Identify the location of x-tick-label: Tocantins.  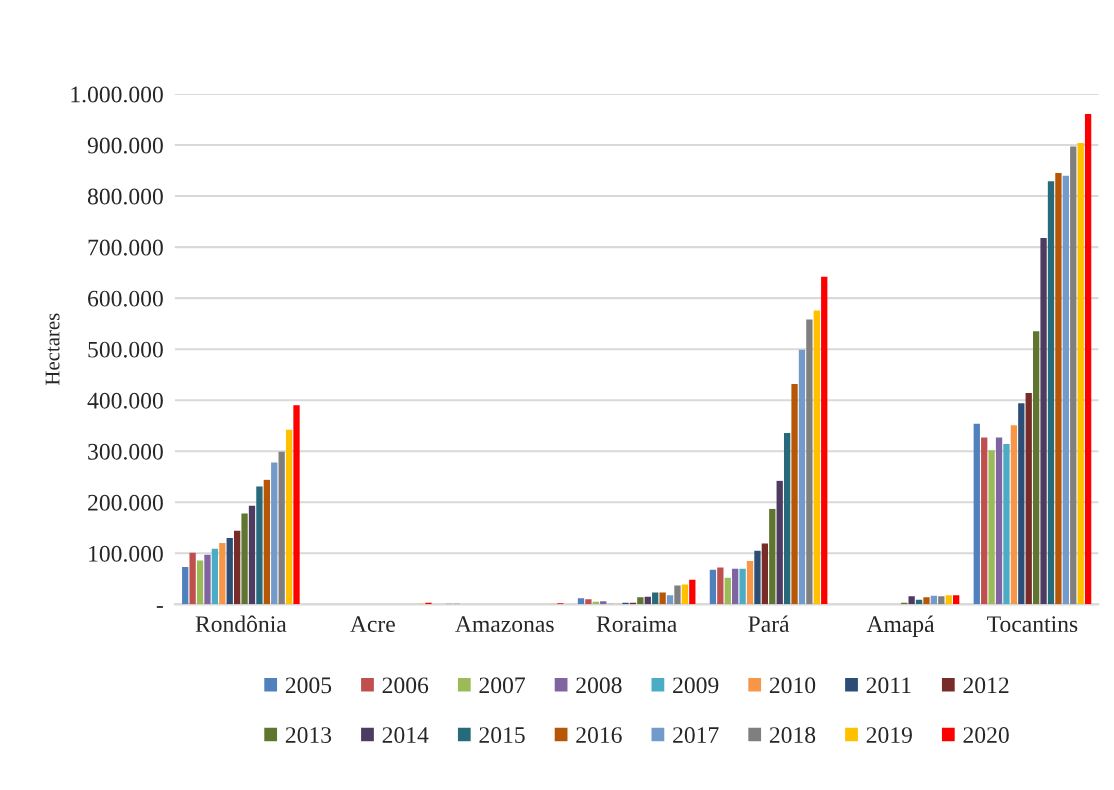
(1032, 624).